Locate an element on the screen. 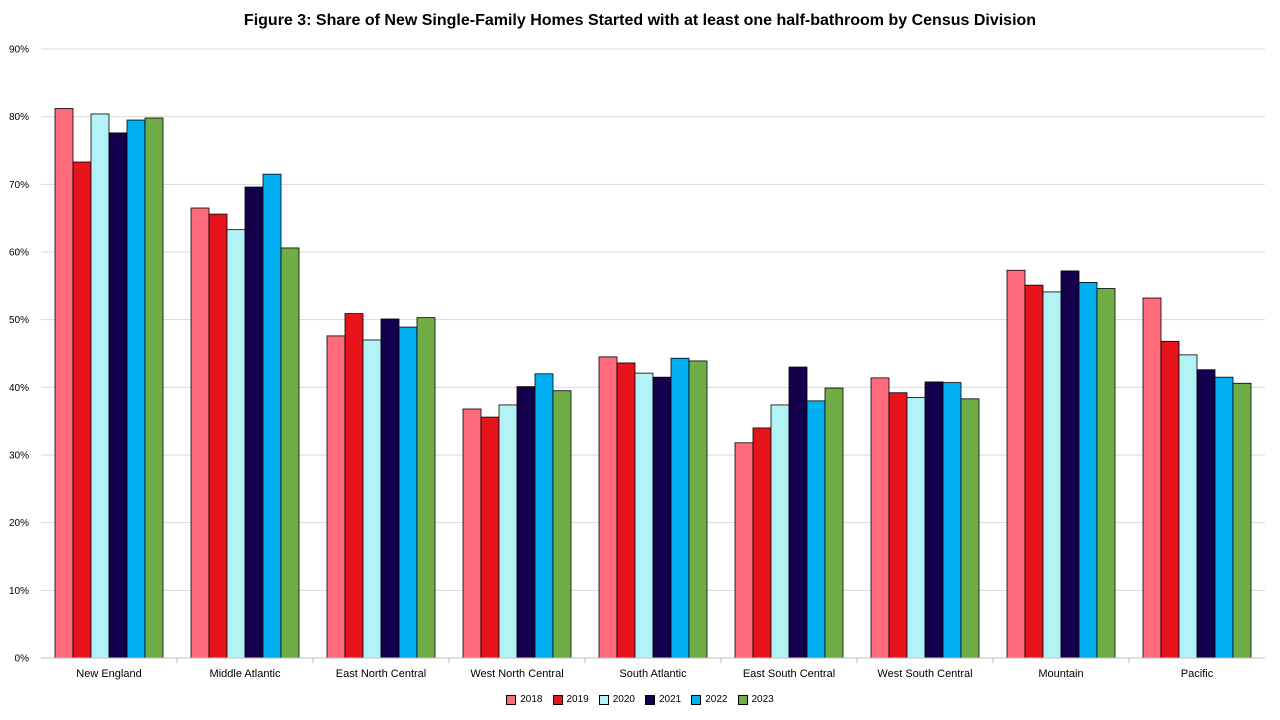 This screenshot has width=1280, height=720. y-tick-label: 40% is located at coordinates (19, 388).